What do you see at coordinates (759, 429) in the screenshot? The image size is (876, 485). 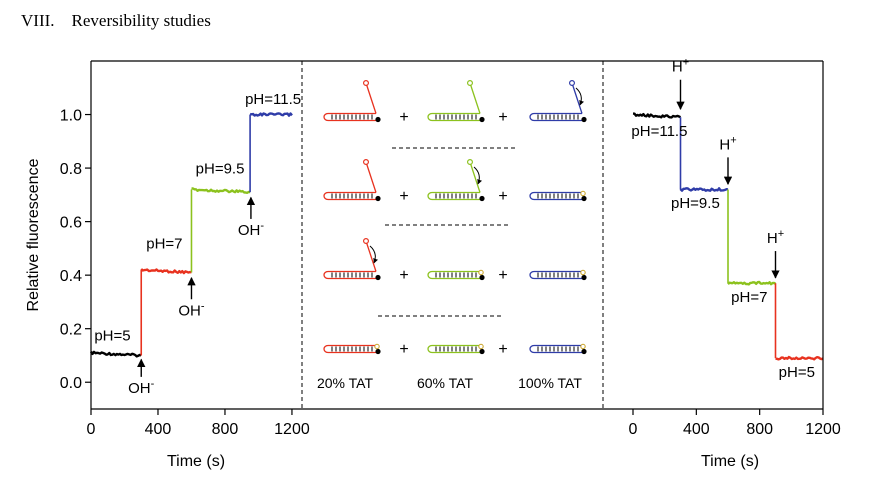 I see `x-tick-label: 800` at bounding box center [759, 429].